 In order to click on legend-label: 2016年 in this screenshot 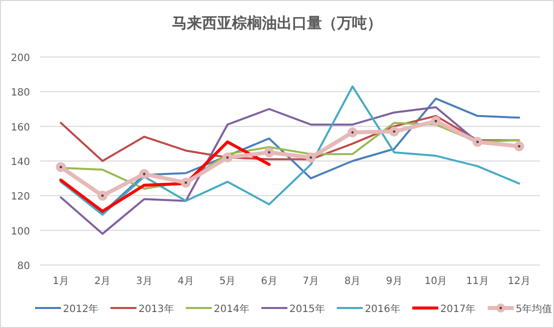, I will do `click(382, 309)`.